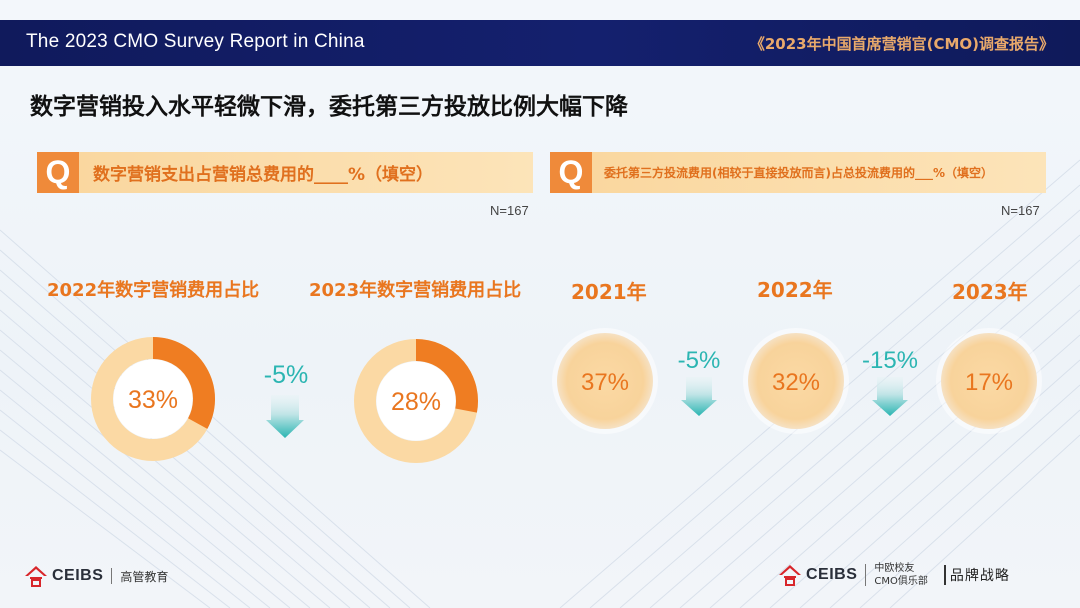 The image size is (1080, 608). I want to click on donut-chart-2022: 33%, so click(153, 399).